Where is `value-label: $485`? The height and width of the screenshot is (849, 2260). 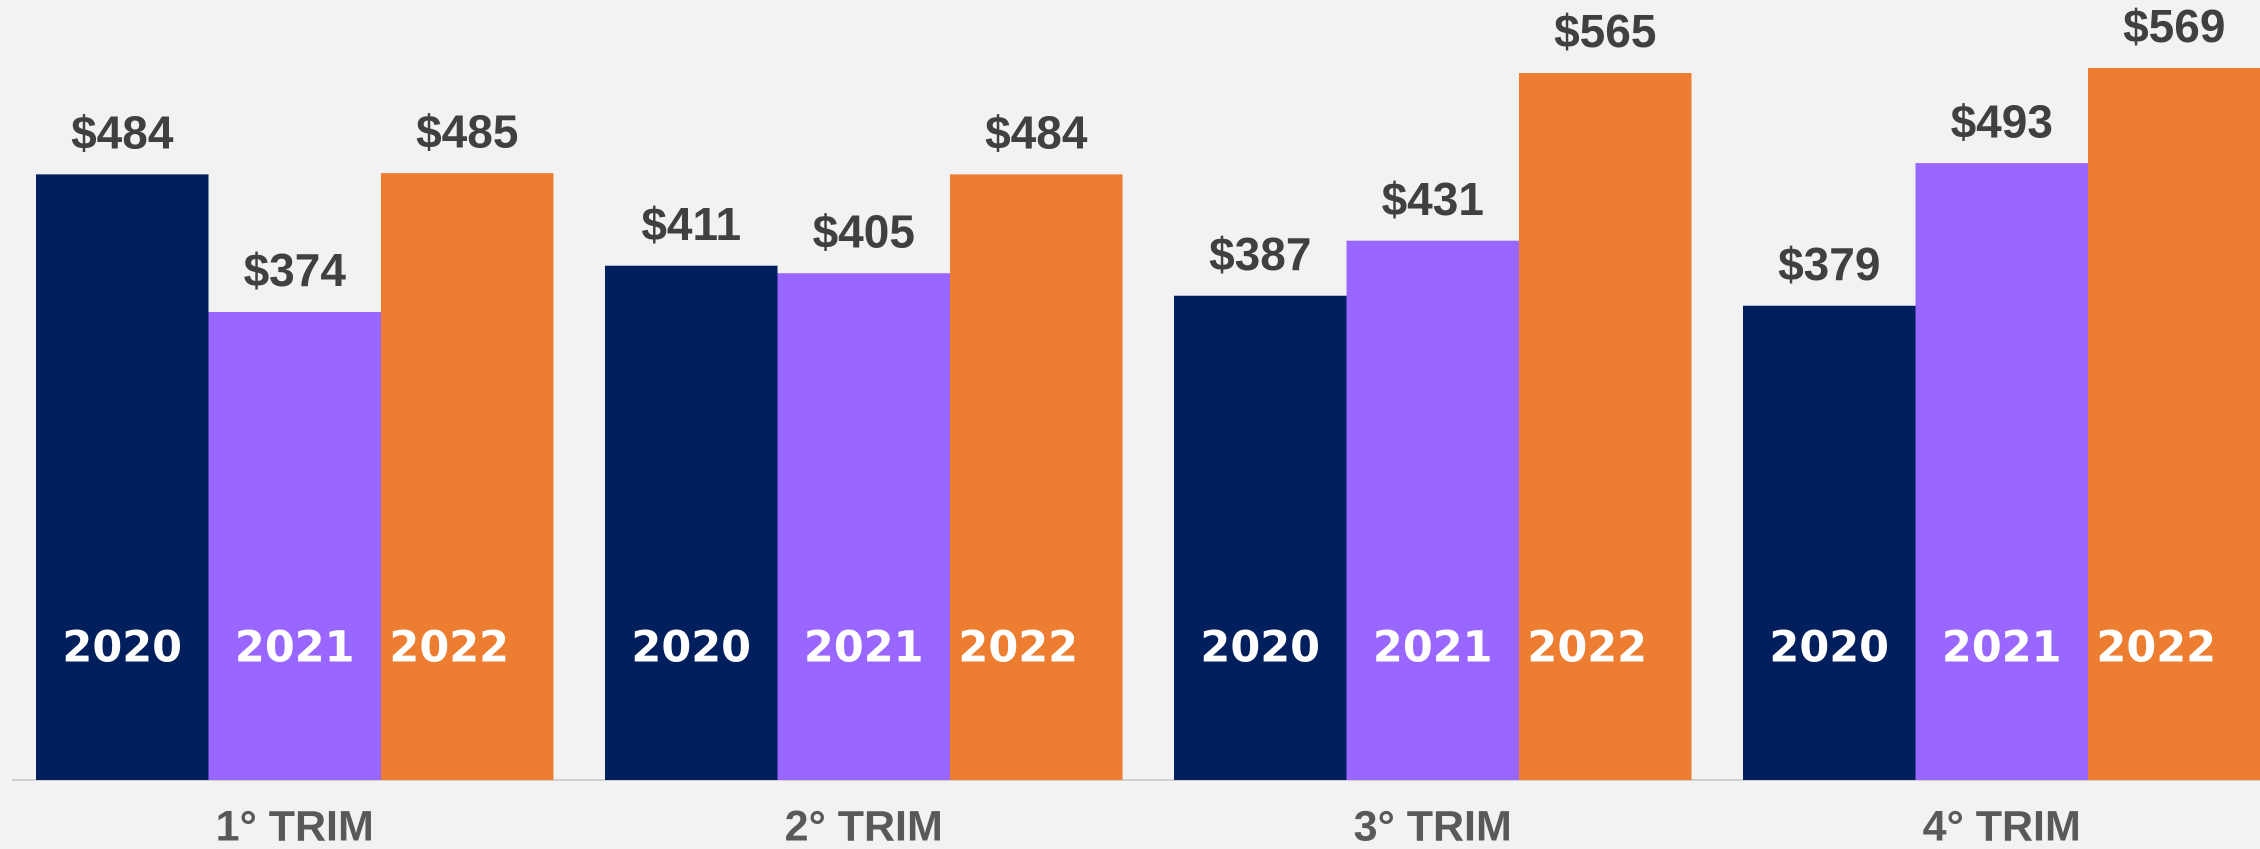 value-label: $485 is located at coordinates (467, 131).